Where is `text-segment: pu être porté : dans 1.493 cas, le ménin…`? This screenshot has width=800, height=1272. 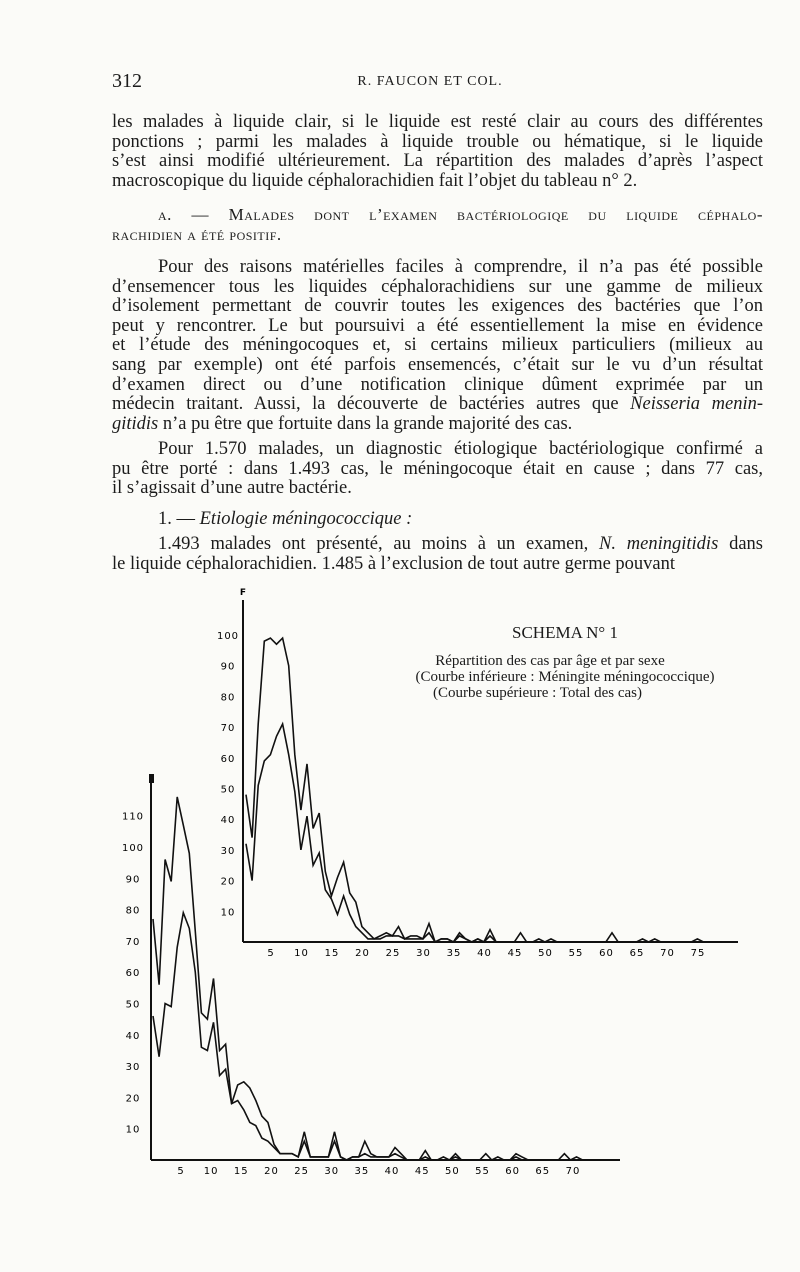
text-segment: pu être porté : dans 1.493 cas, le ménin… is located at coordinates (437, 468).